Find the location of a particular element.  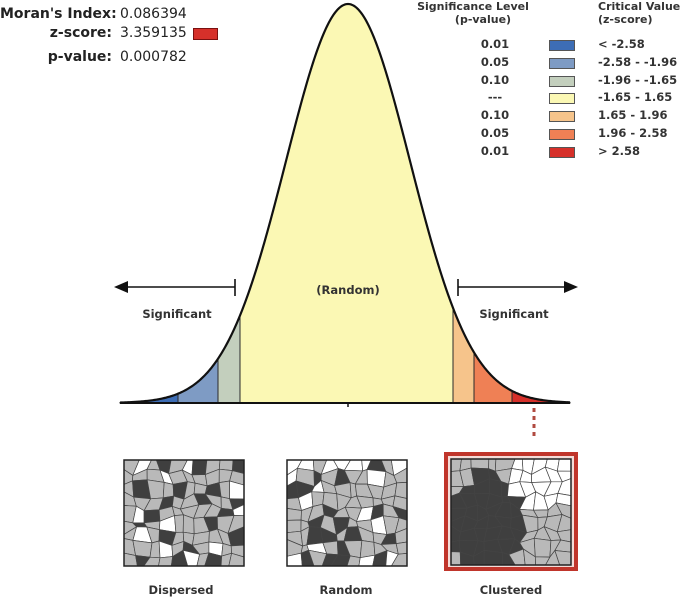

map-frame is located at coordinates (184, 513).